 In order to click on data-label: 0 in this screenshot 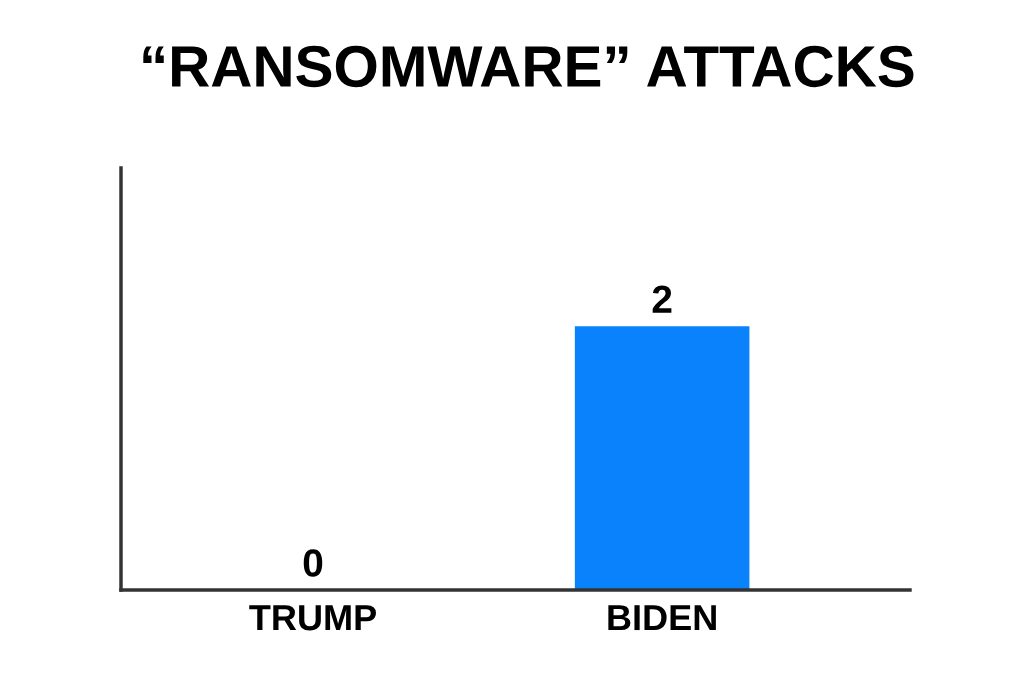, I will do `click(313, 563)`.